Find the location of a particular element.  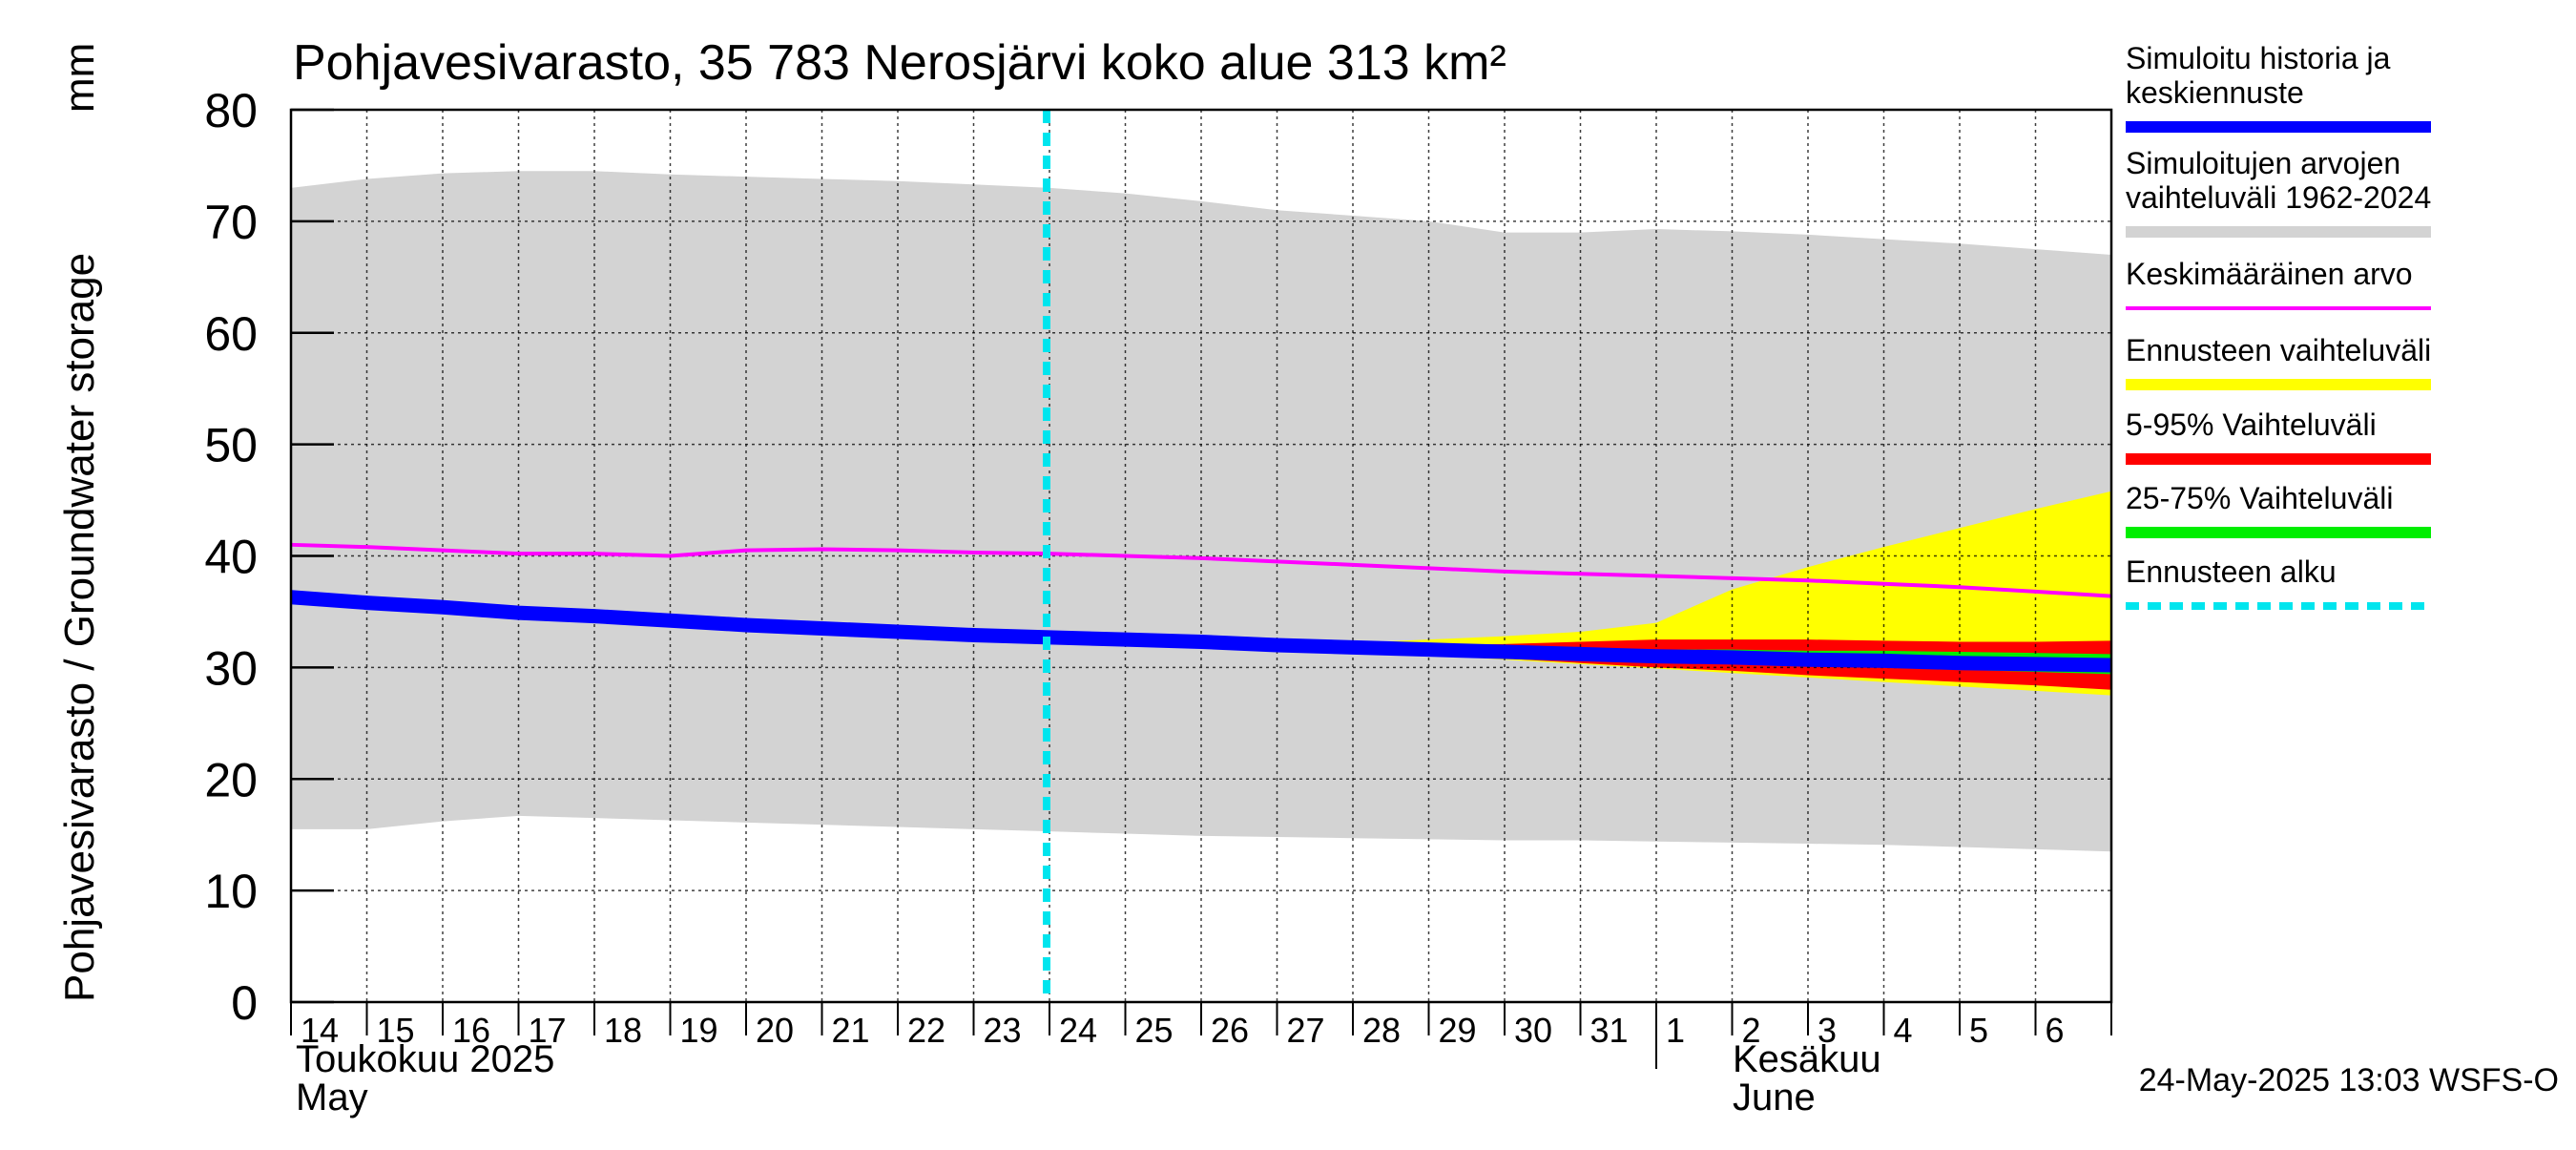

legend-label: Ennusteen alku is located at coordinates (2231, 571).